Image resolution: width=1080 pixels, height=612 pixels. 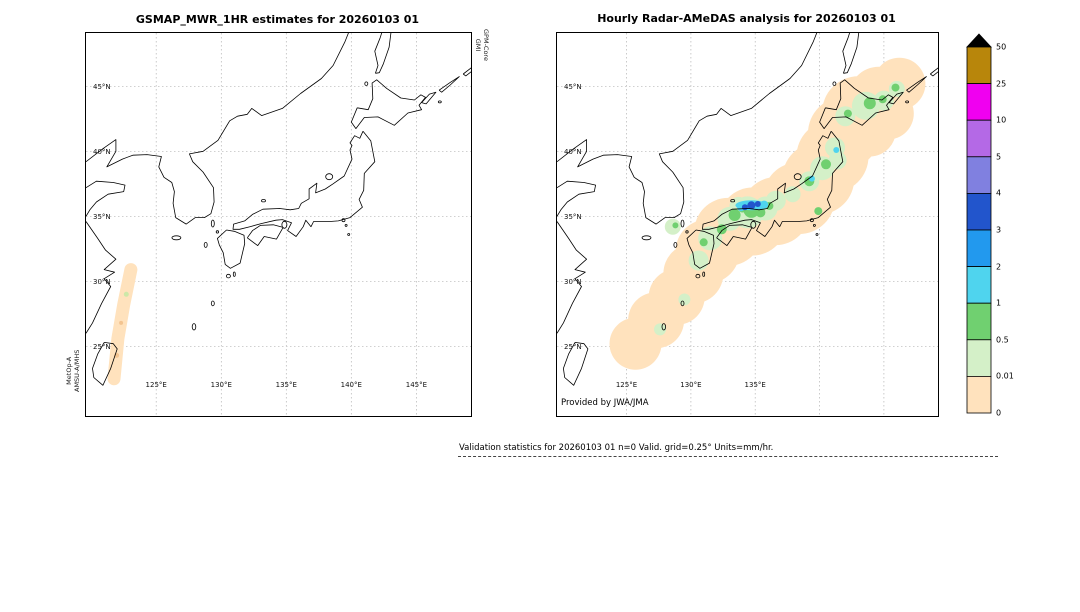 I want to click on lat-tick-label: 35°N, so click(x=573, y=217).